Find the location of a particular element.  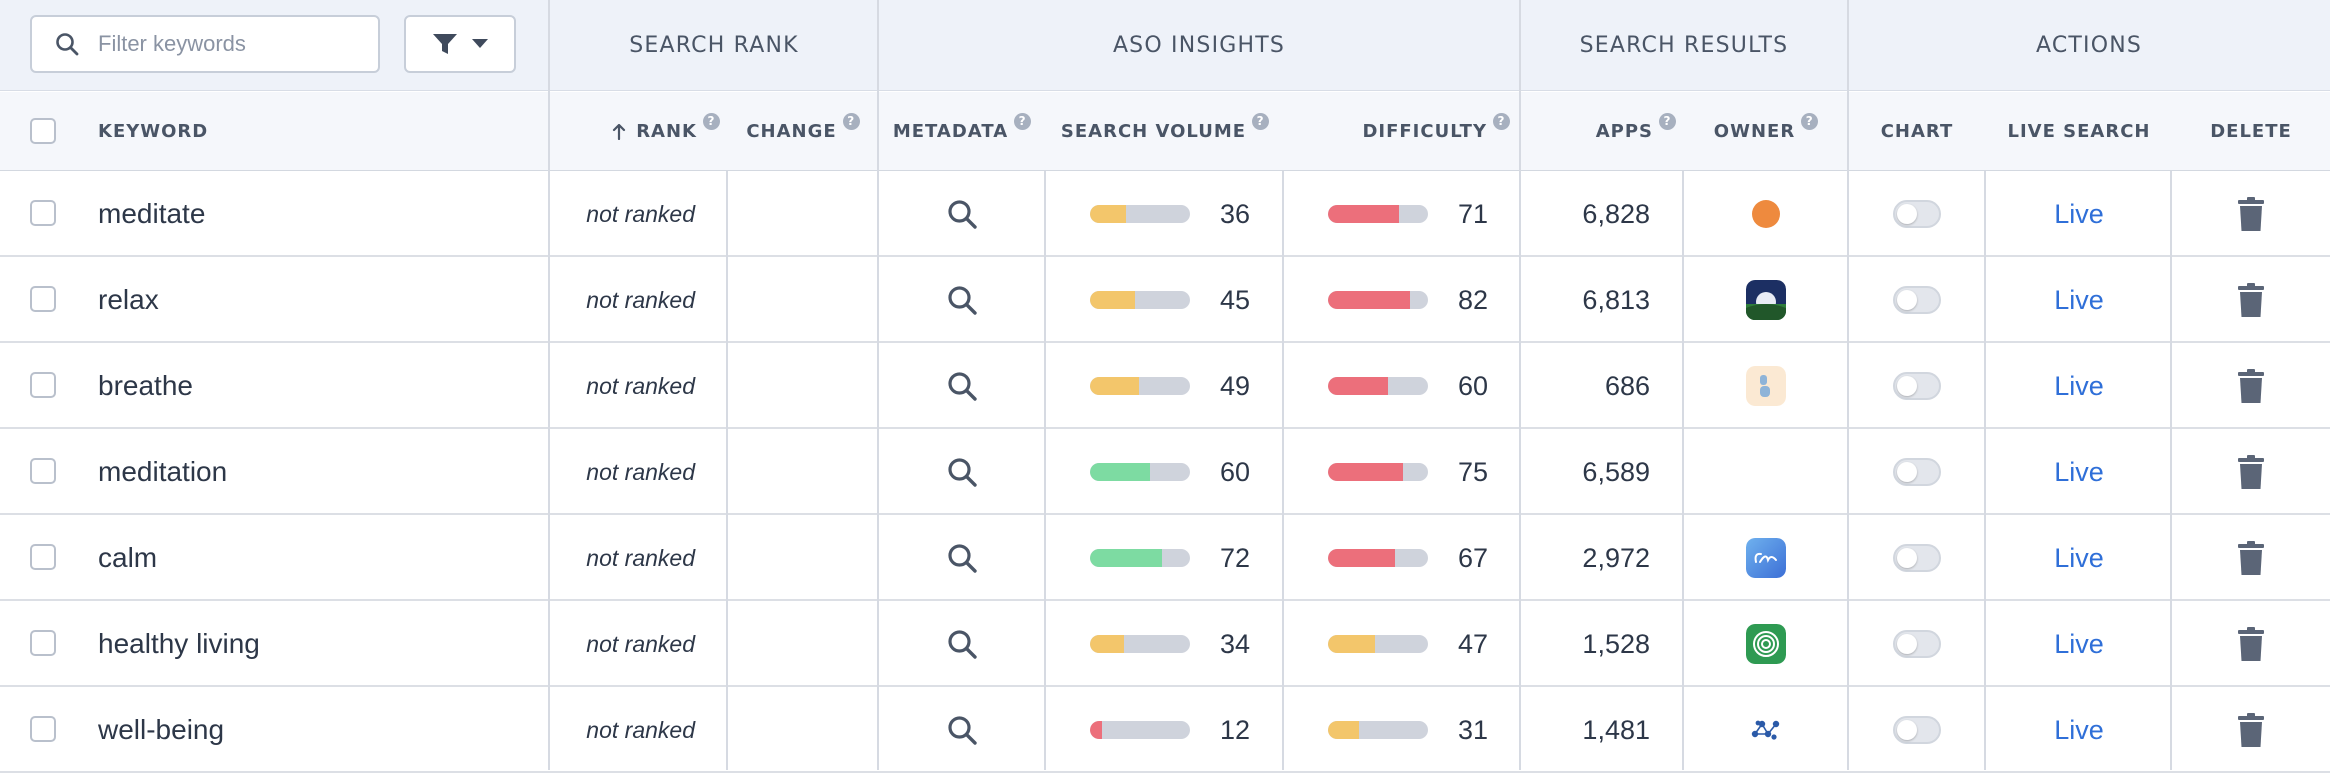

column-change: CHANGE? is located at coordinates (803, 131).